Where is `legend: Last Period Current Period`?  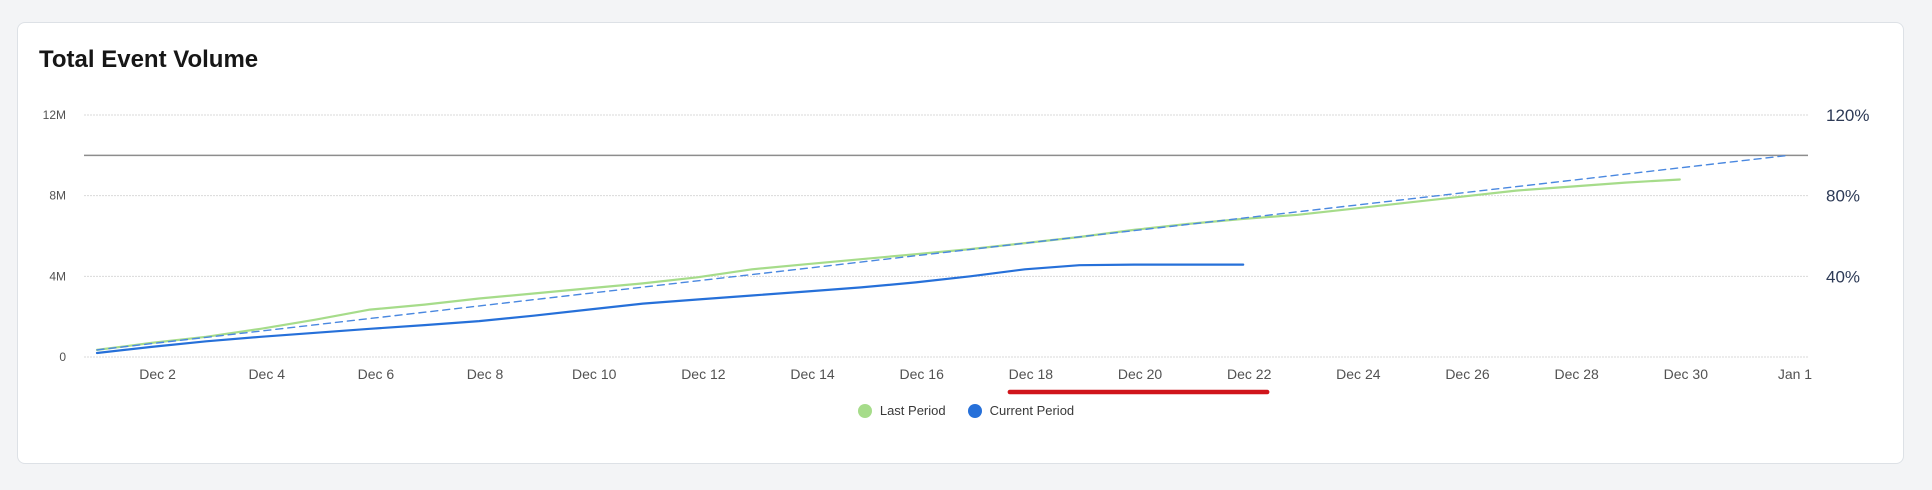
legend: Last Period Current Period is located at coordinates (966, 410).